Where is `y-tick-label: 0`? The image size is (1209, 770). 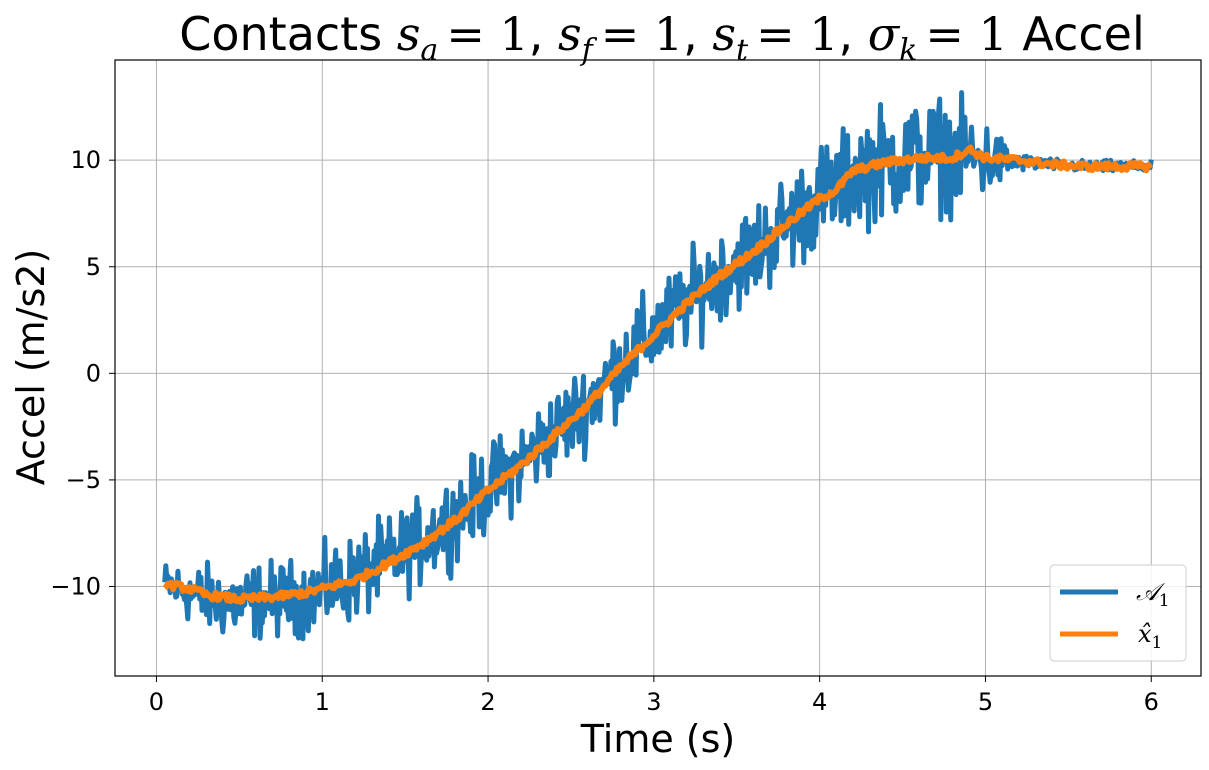
y-tick-label: 0 is located at coordinates (93, 373).